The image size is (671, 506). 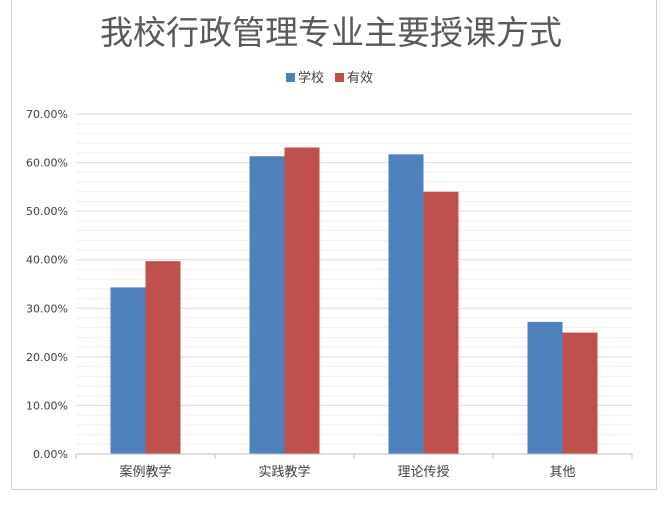 I want to click on y-tick-label: 70.00%, so click(x=47, y=114).